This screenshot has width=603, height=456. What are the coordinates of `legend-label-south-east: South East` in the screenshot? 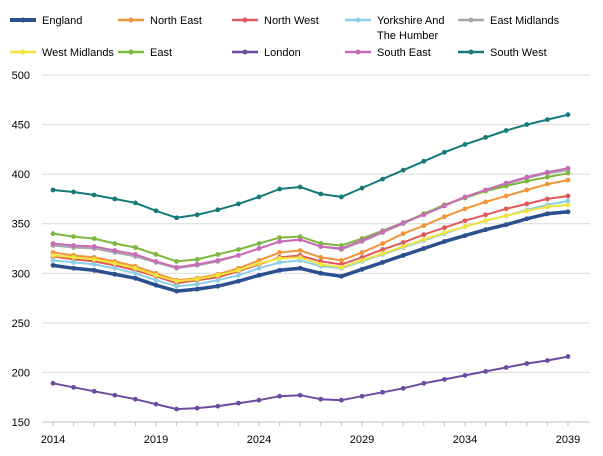 It's located at (404, 53).